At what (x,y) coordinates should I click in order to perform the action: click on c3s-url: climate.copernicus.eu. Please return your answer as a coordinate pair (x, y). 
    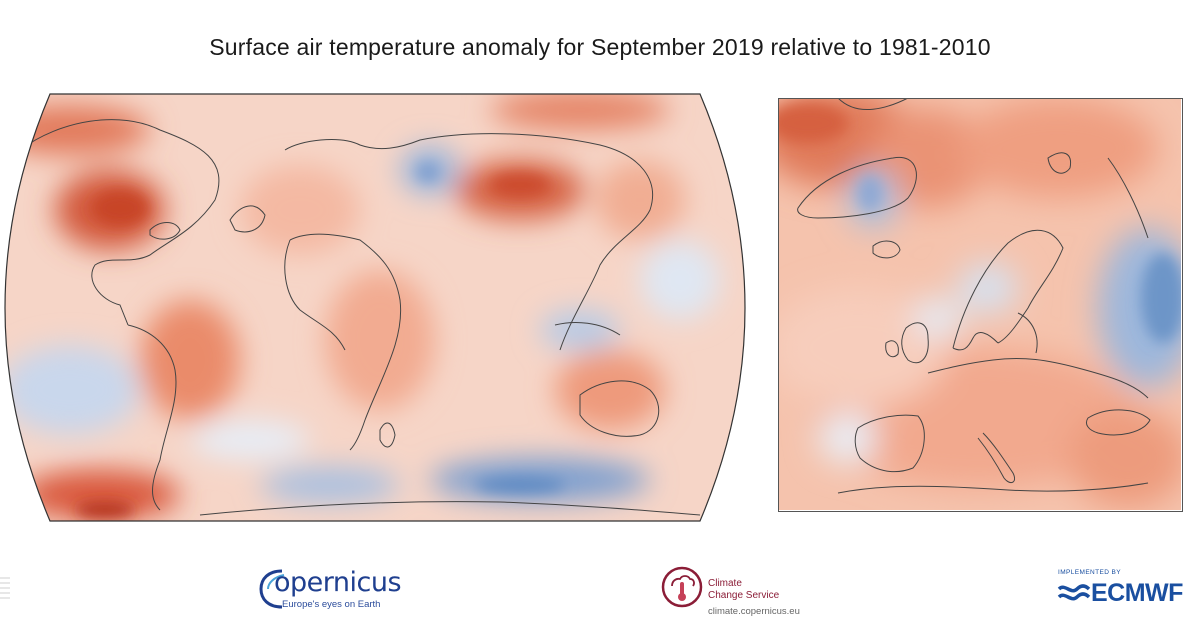
    Looking at the image, I should click on (754, 611).